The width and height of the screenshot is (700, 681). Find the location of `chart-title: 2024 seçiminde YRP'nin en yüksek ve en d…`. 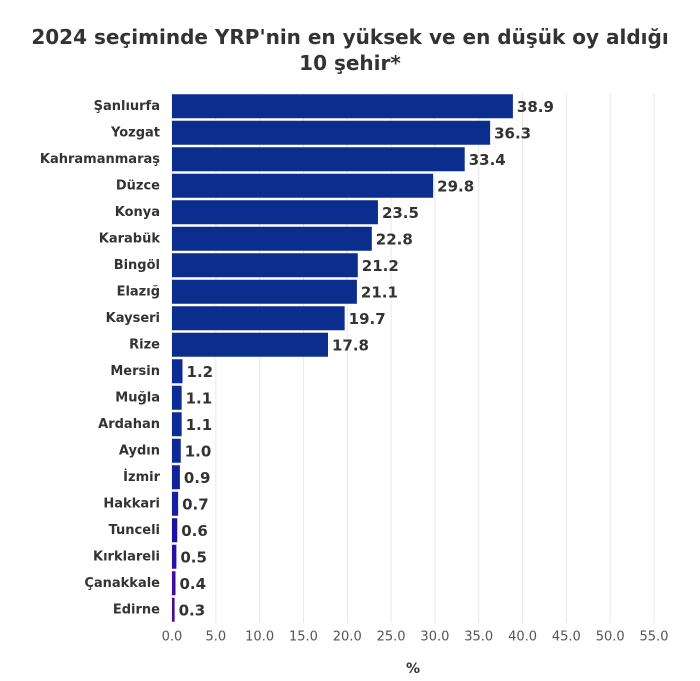

chart-title: 2024 seçiminde YRP'nin en yüksek ve en d… is located at coordinates (350, 50).